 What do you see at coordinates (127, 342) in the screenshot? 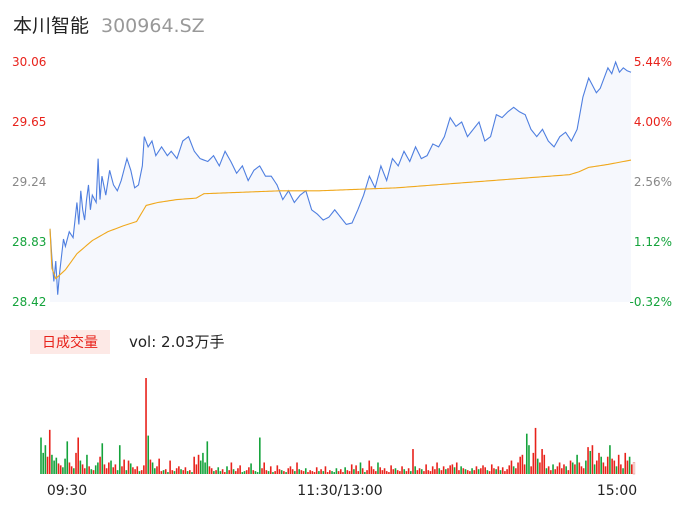
I see `volume-header: 日成交量 vol: 2.03万手` at bounding box center [127, 342].